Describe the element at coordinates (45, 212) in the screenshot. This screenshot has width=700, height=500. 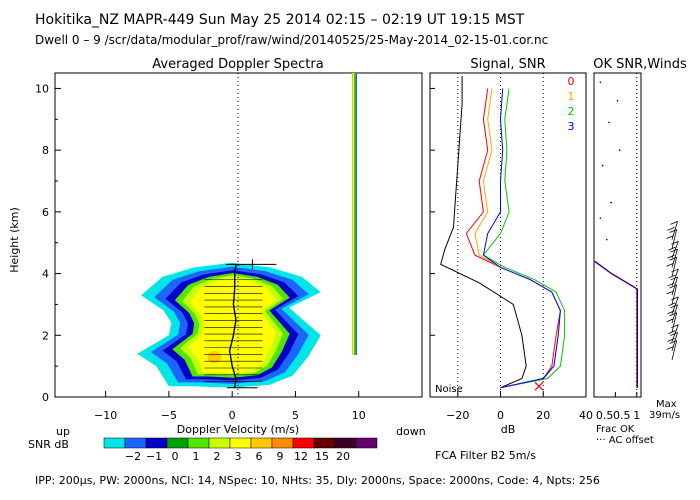
I see `height-tick-label: 6` at that location.